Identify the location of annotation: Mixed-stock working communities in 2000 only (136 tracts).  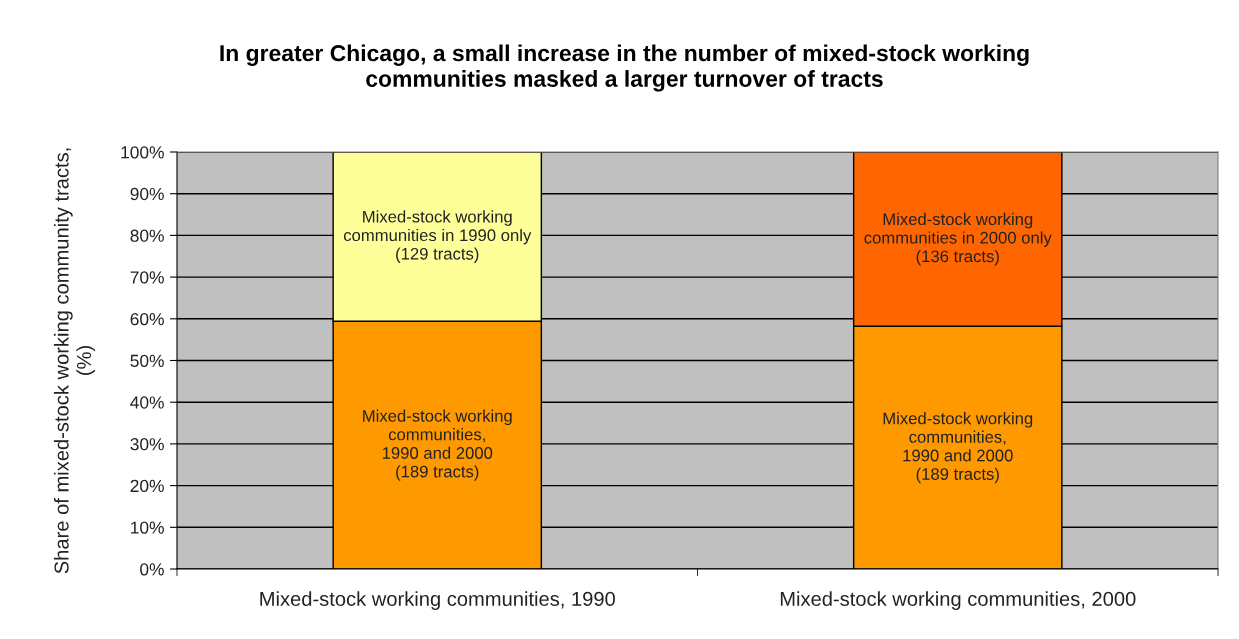
(958, 239).